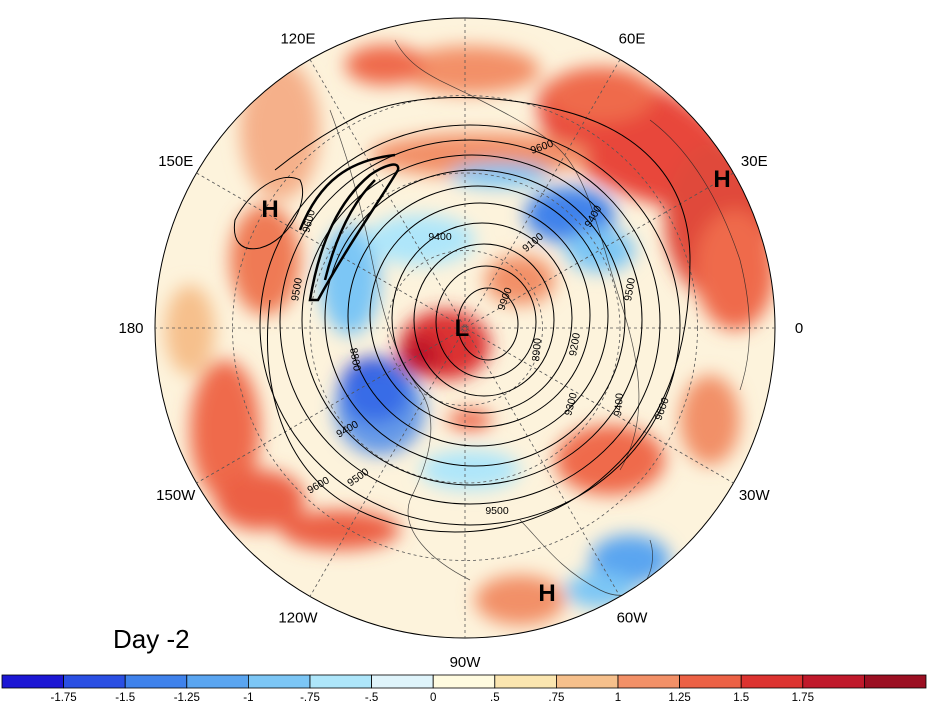  What do you see at coordinates (151, 639) in the screenshot?
I see `panel-label: Day -2` at bounding box center [151, 639].